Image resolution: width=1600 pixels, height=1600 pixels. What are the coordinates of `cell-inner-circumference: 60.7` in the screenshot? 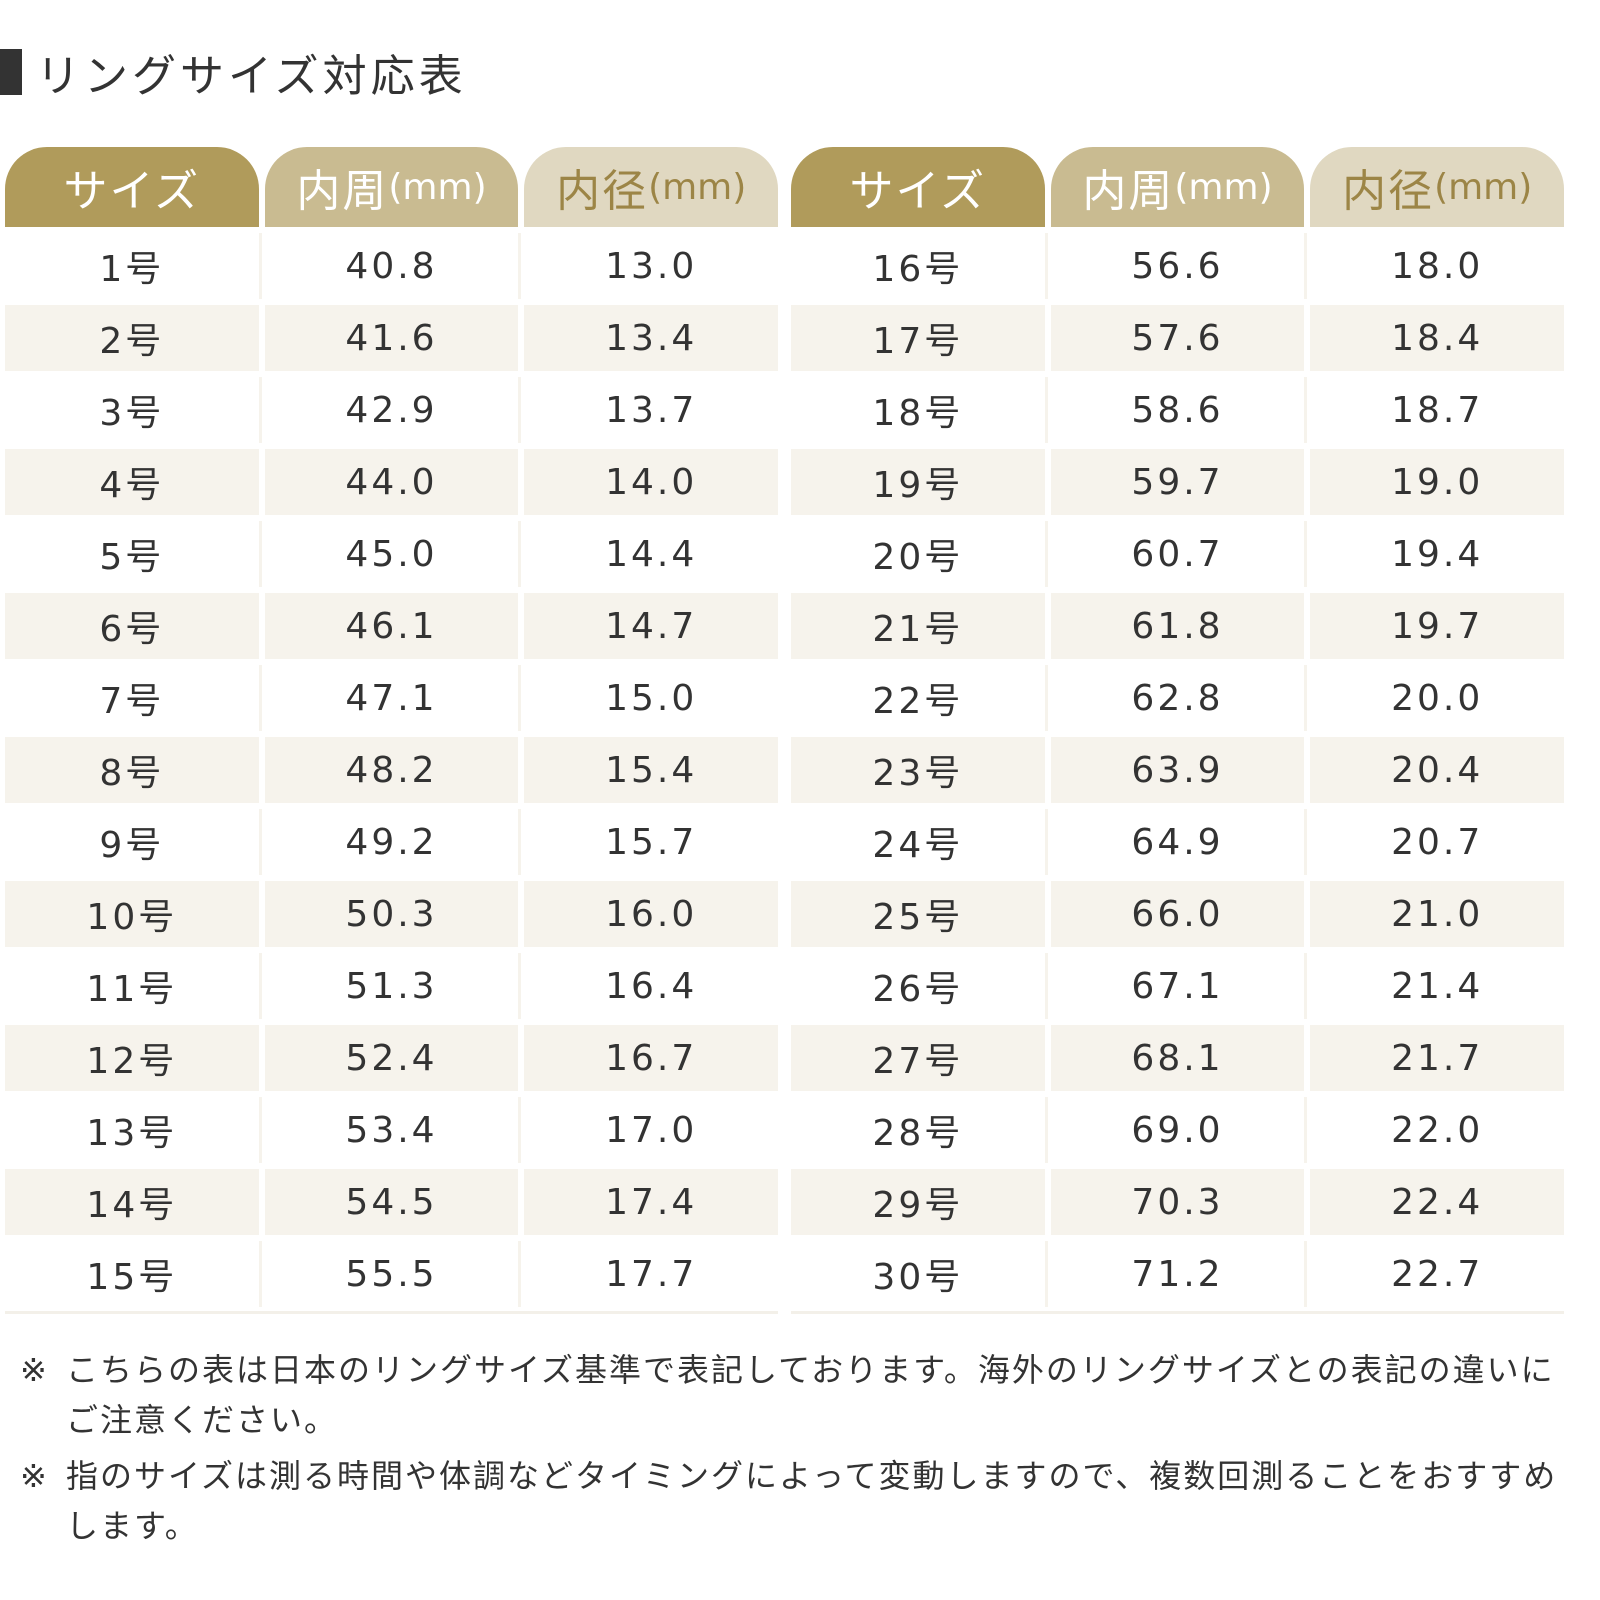 It's located at (1177, 554).